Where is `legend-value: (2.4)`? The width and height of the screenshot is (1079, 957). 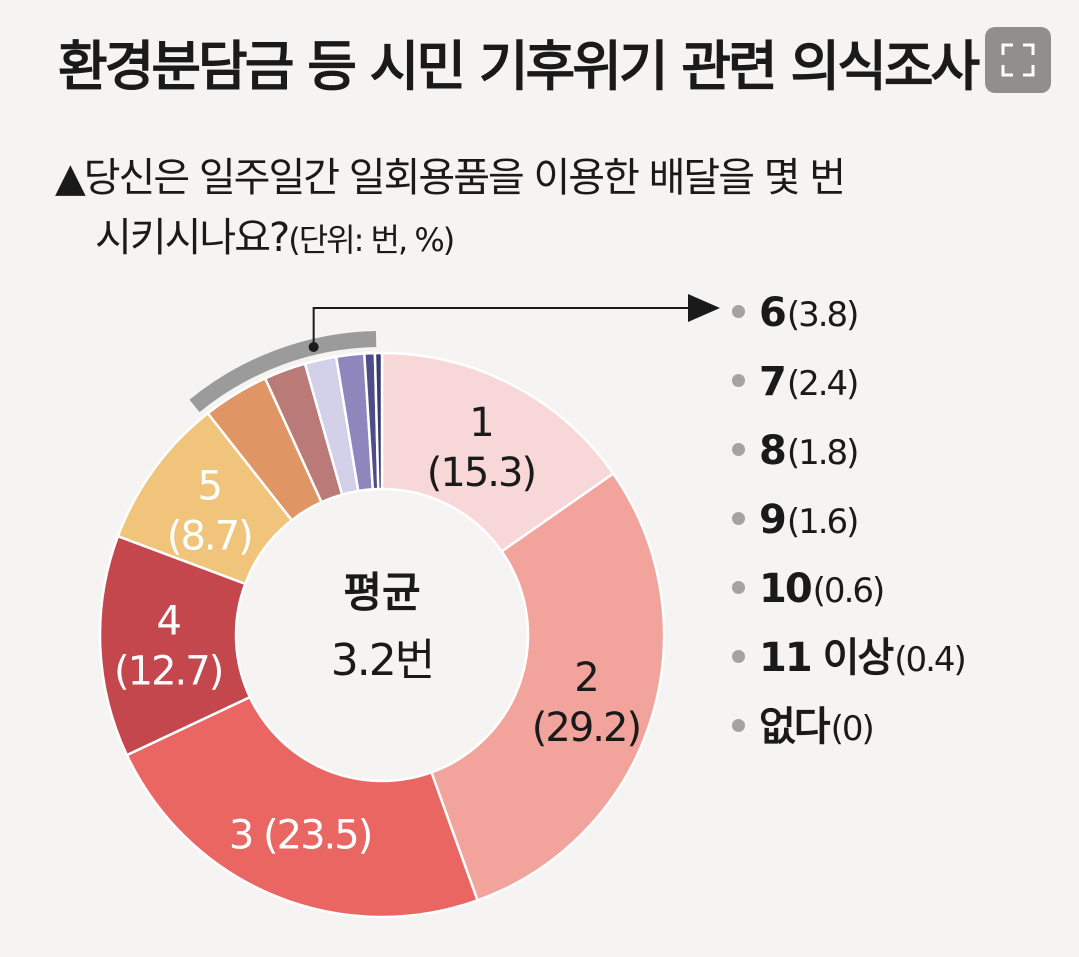 legend-value: (2.4) is located at coordinates (823, 384).